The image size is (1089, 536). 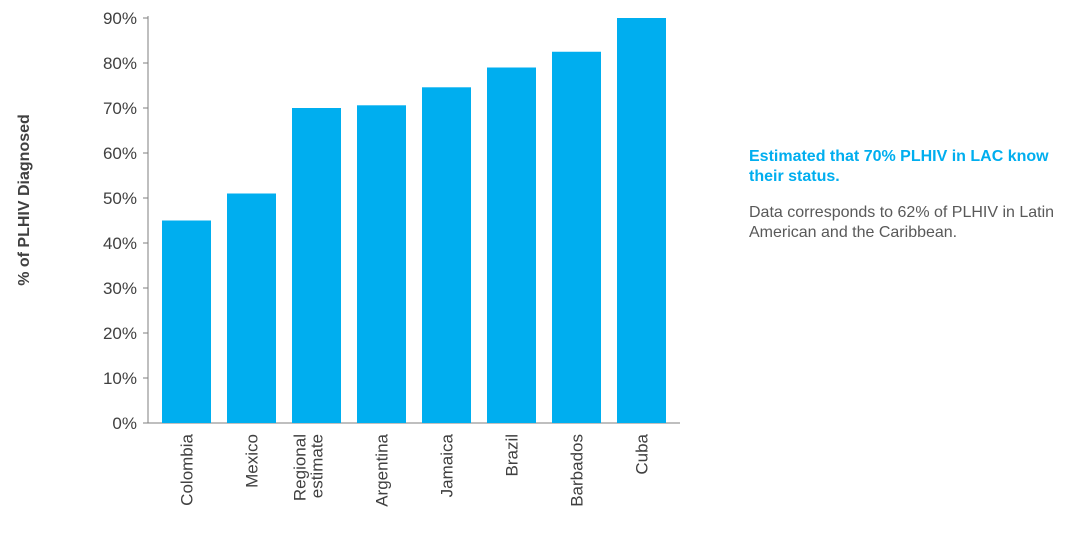 What do you see at coordinates (120, 288) in the screenshot?
I see `y-tick-label: 30%` at bounding box center [120, 288].